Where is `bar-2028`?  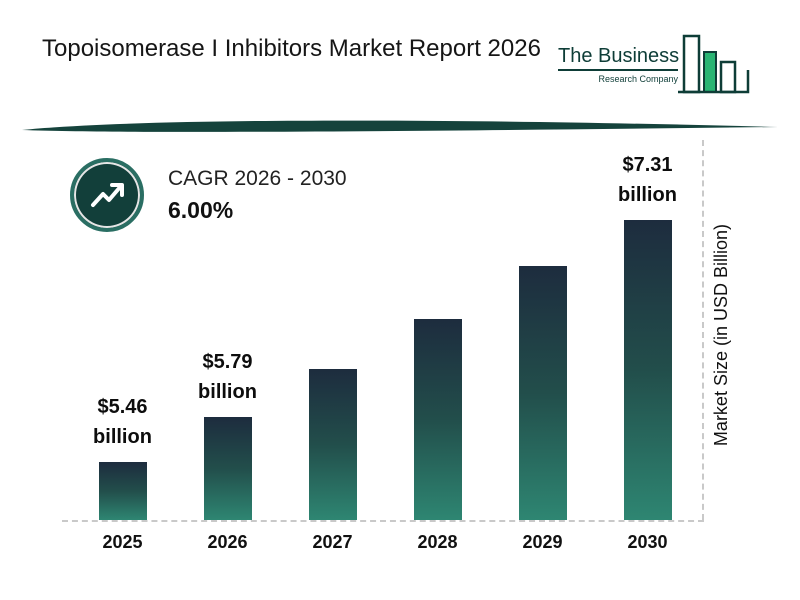
bar-2028 is located at coordinates (437, 419).